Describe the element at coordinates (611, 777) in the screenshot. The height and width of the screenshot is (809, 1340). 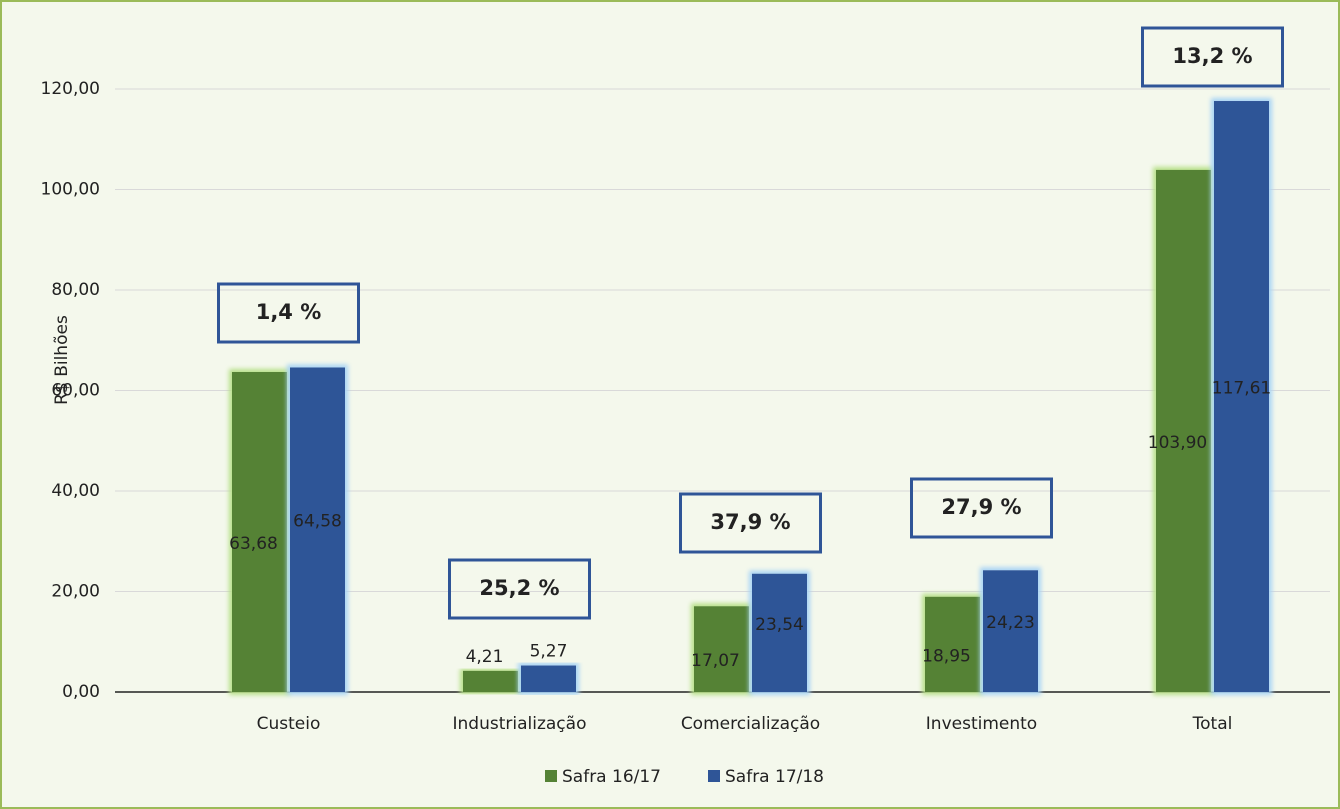
I see `legend-label: Safra 16/17` at that location.